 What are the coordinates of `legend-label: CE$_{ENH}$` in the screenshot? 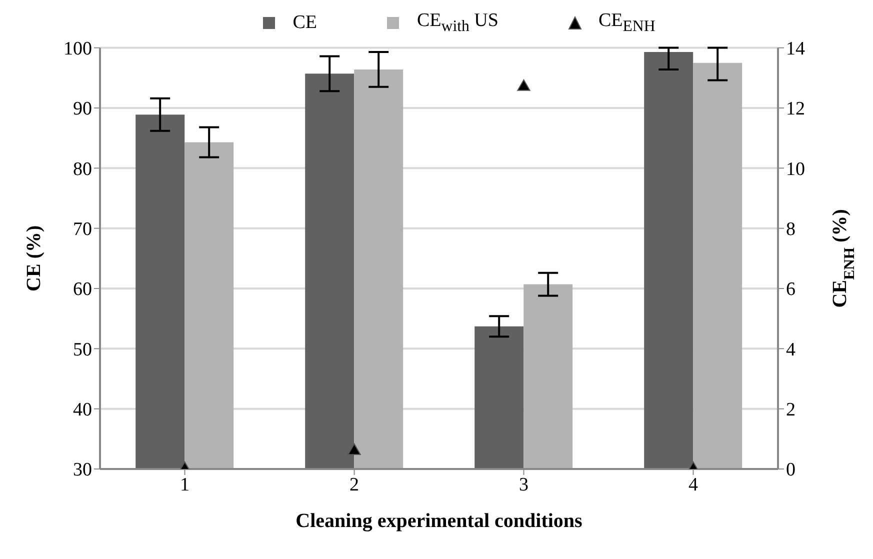 It's located at (627, 23).